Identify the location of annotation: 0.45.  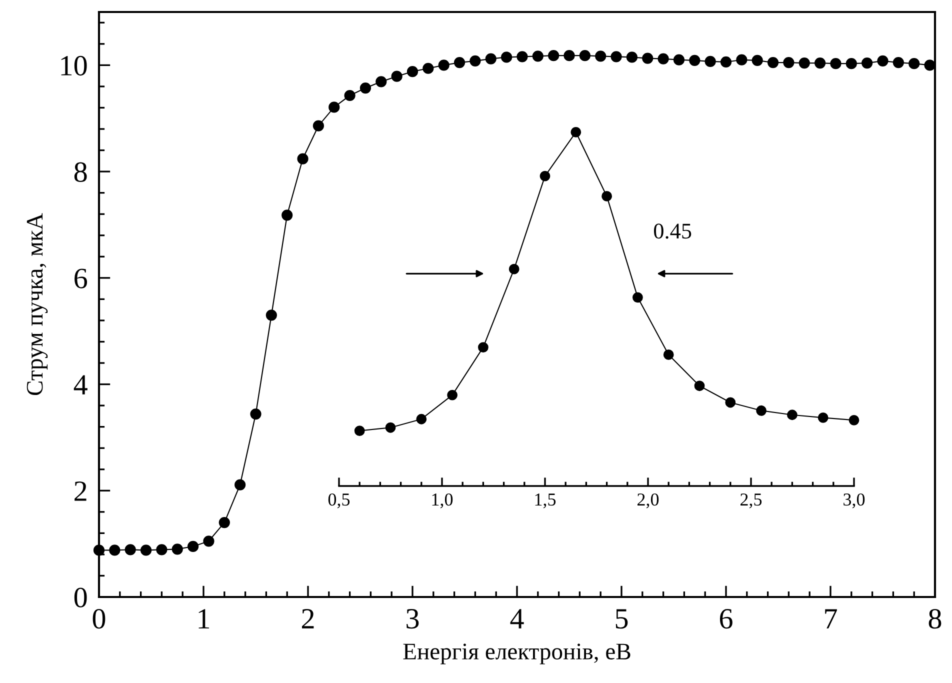
(673, 231).